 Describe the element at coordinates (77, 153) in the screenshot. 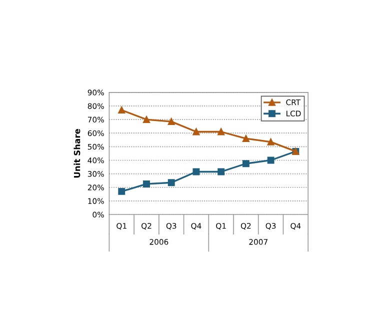

I see `y-axis-title: Unit Share` at that location.